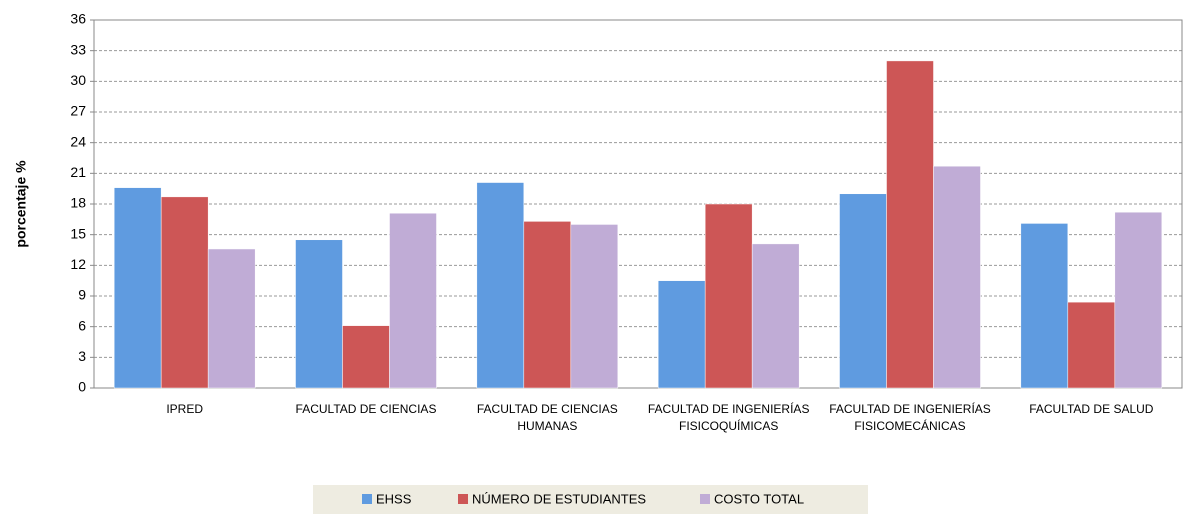  I want to click on legend-label: NÚMERO DE ESTUDIANTES, so click(559, 498).